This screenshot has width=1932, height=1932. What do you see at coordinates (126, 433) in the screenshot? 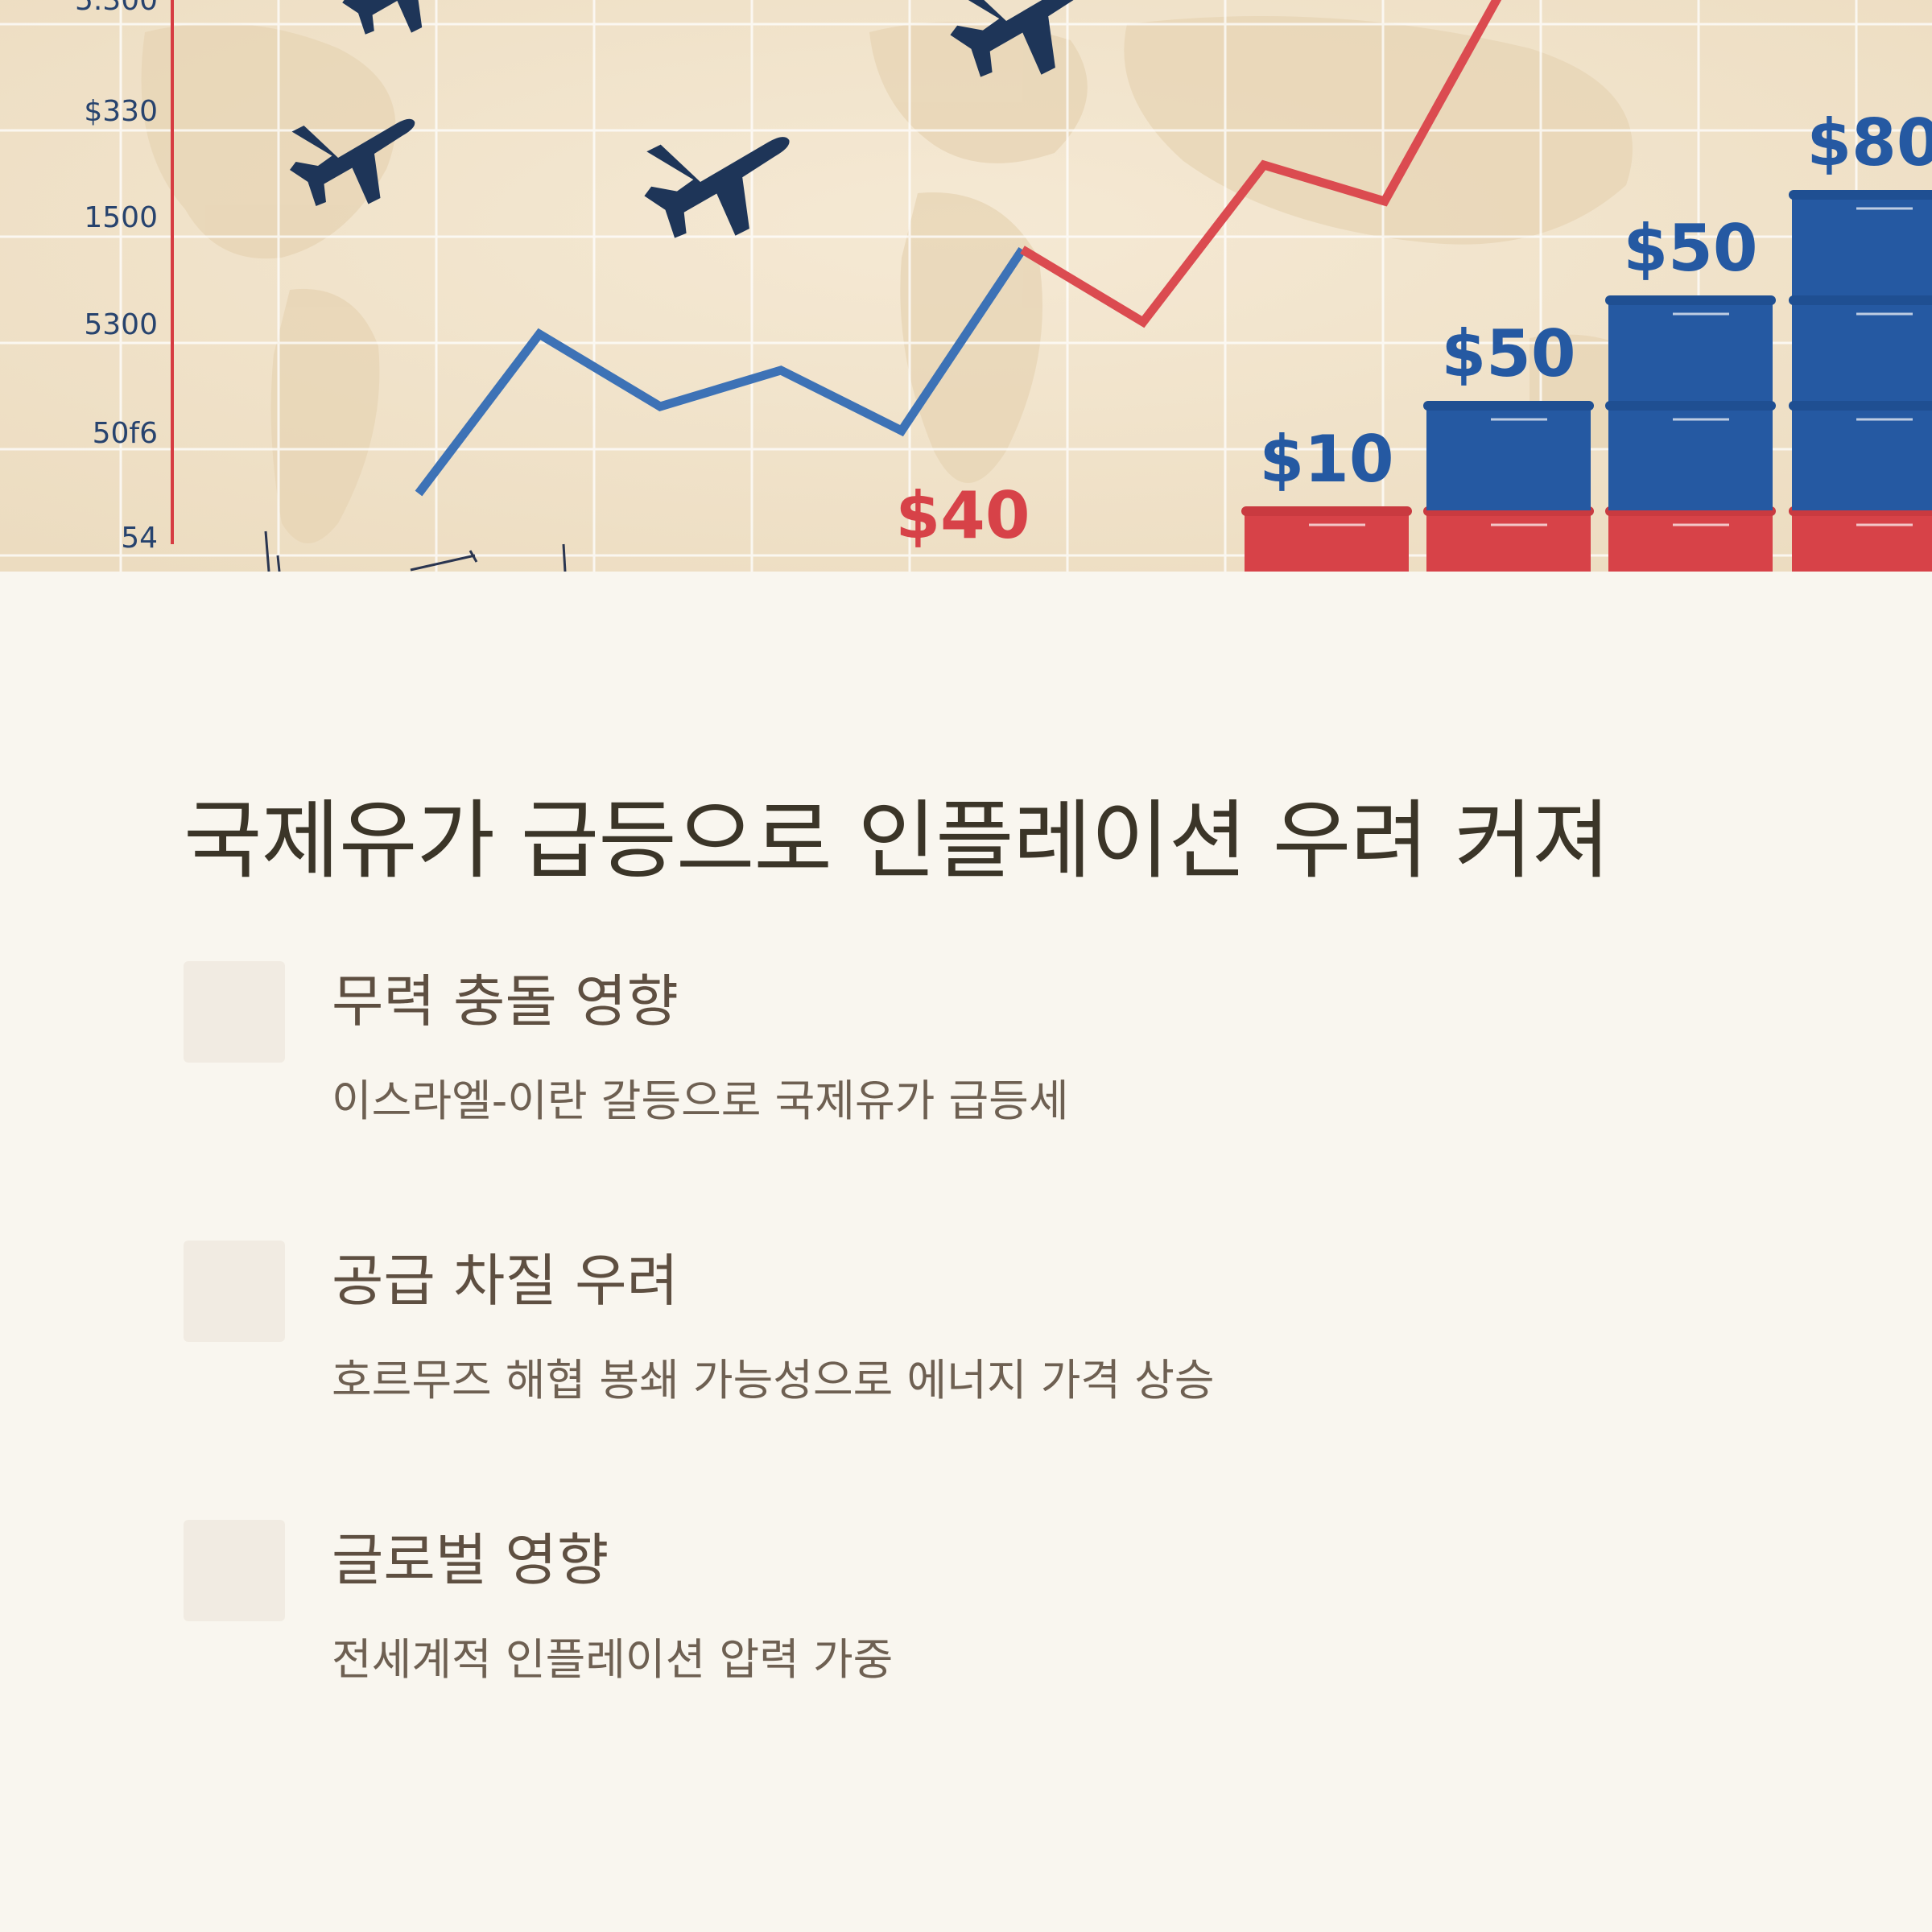
I see `y-tick-label: 50f6` at bounding box center [126, 433].